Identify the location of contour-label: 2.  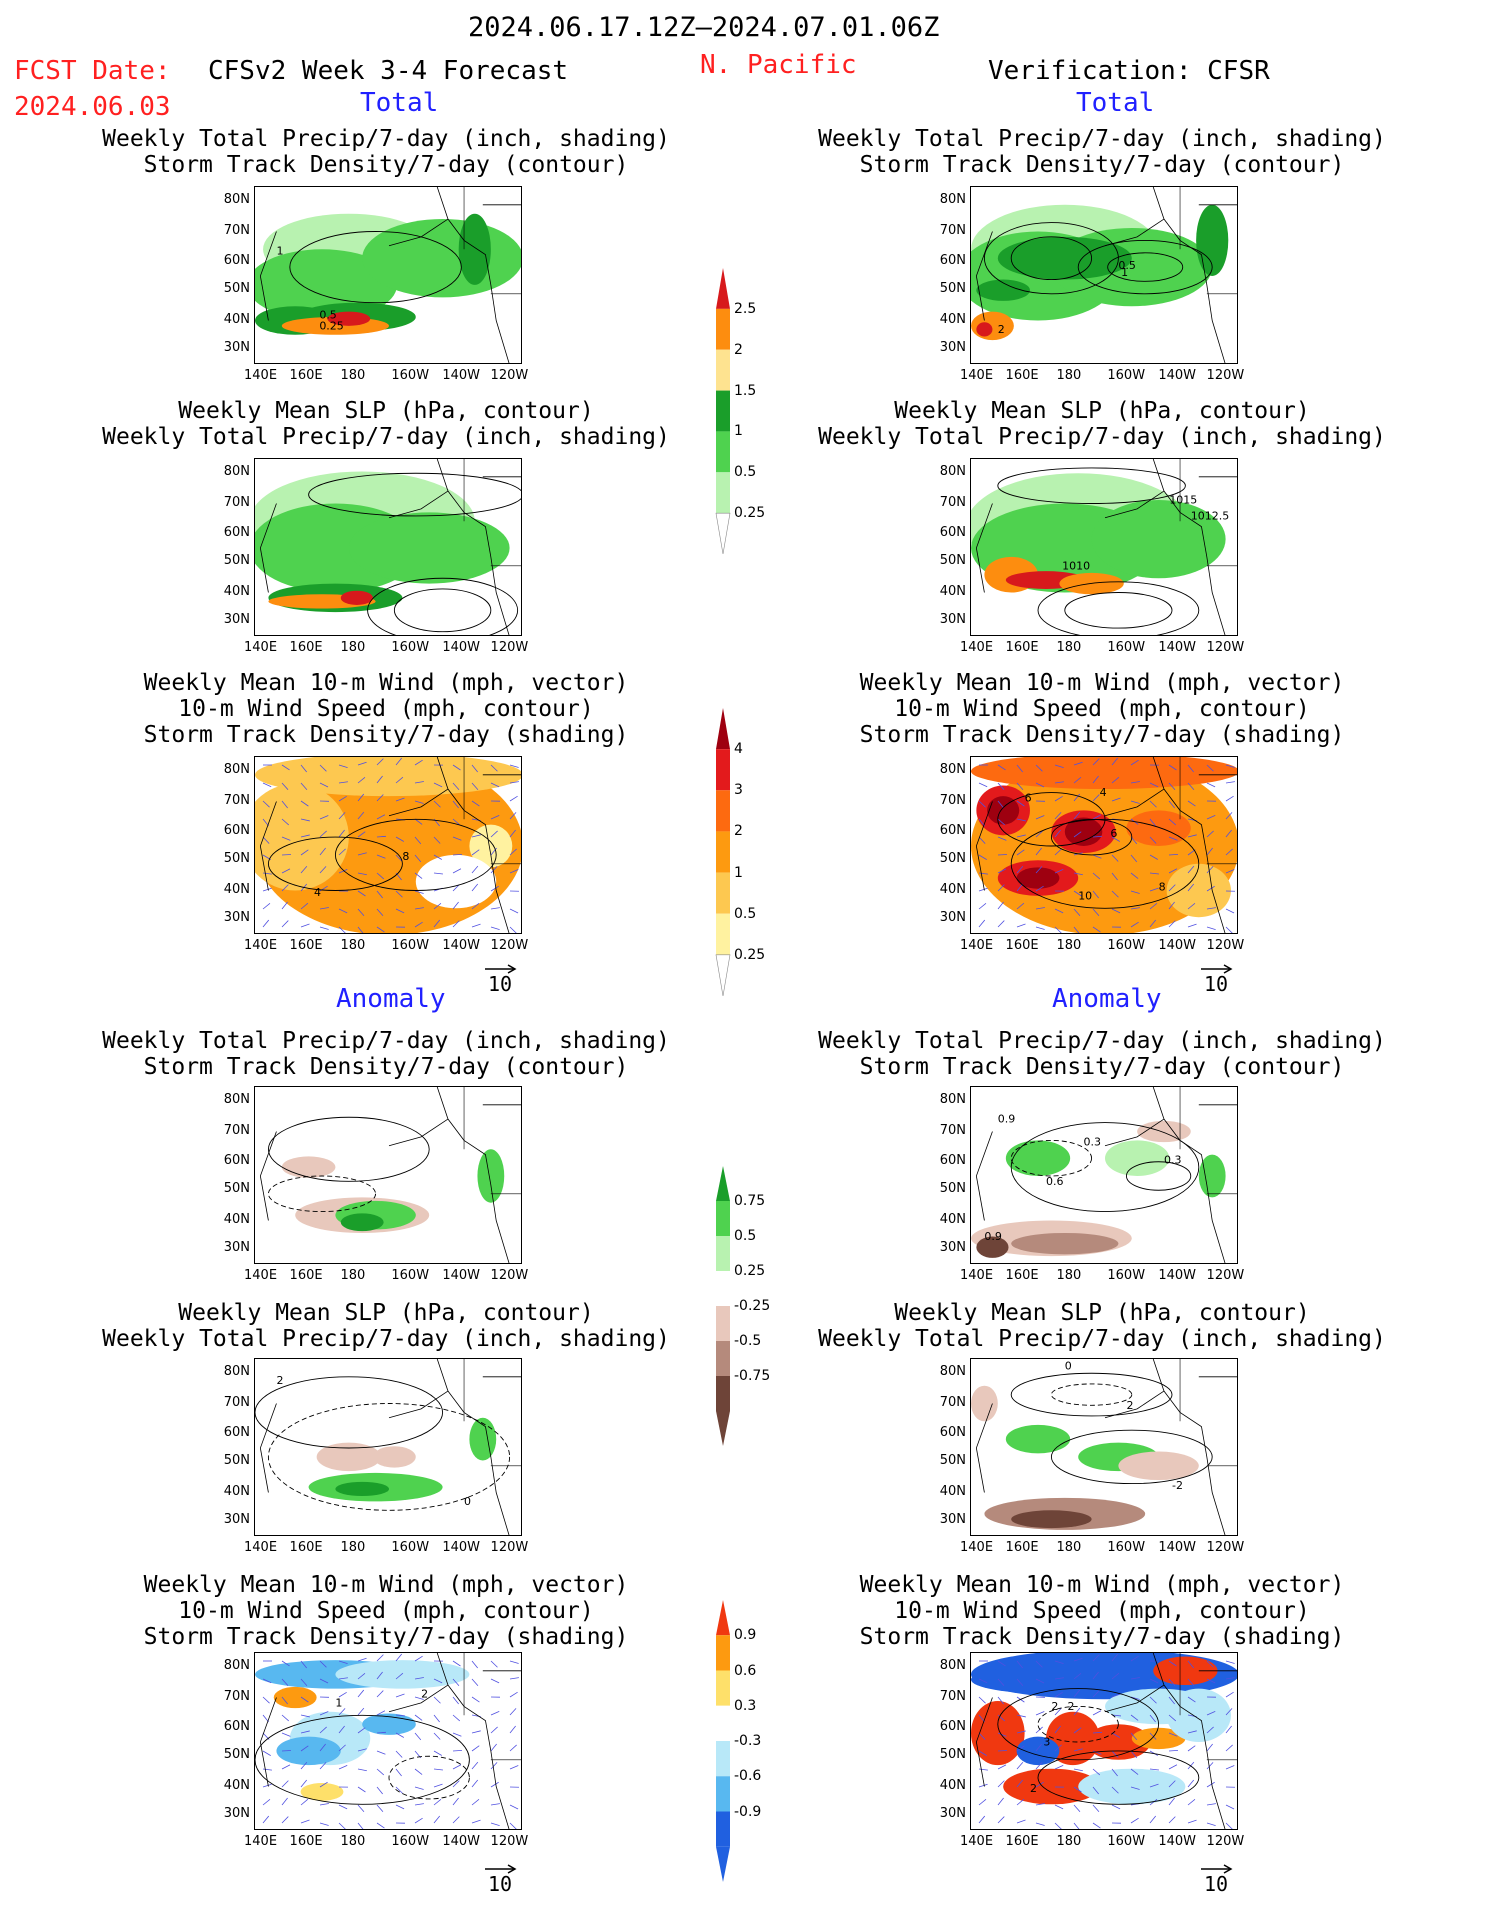
(1129, 1405).